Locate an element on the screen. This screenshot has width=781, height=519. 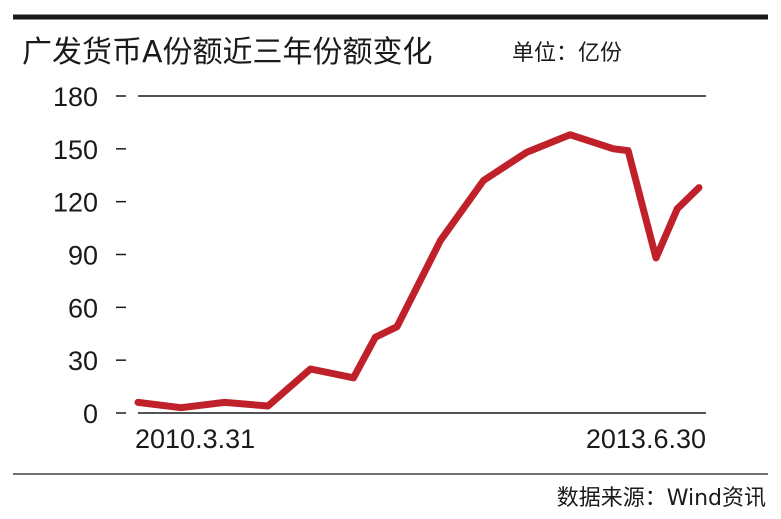
y-tick-label: 90 is located at coordinates (83, 256).